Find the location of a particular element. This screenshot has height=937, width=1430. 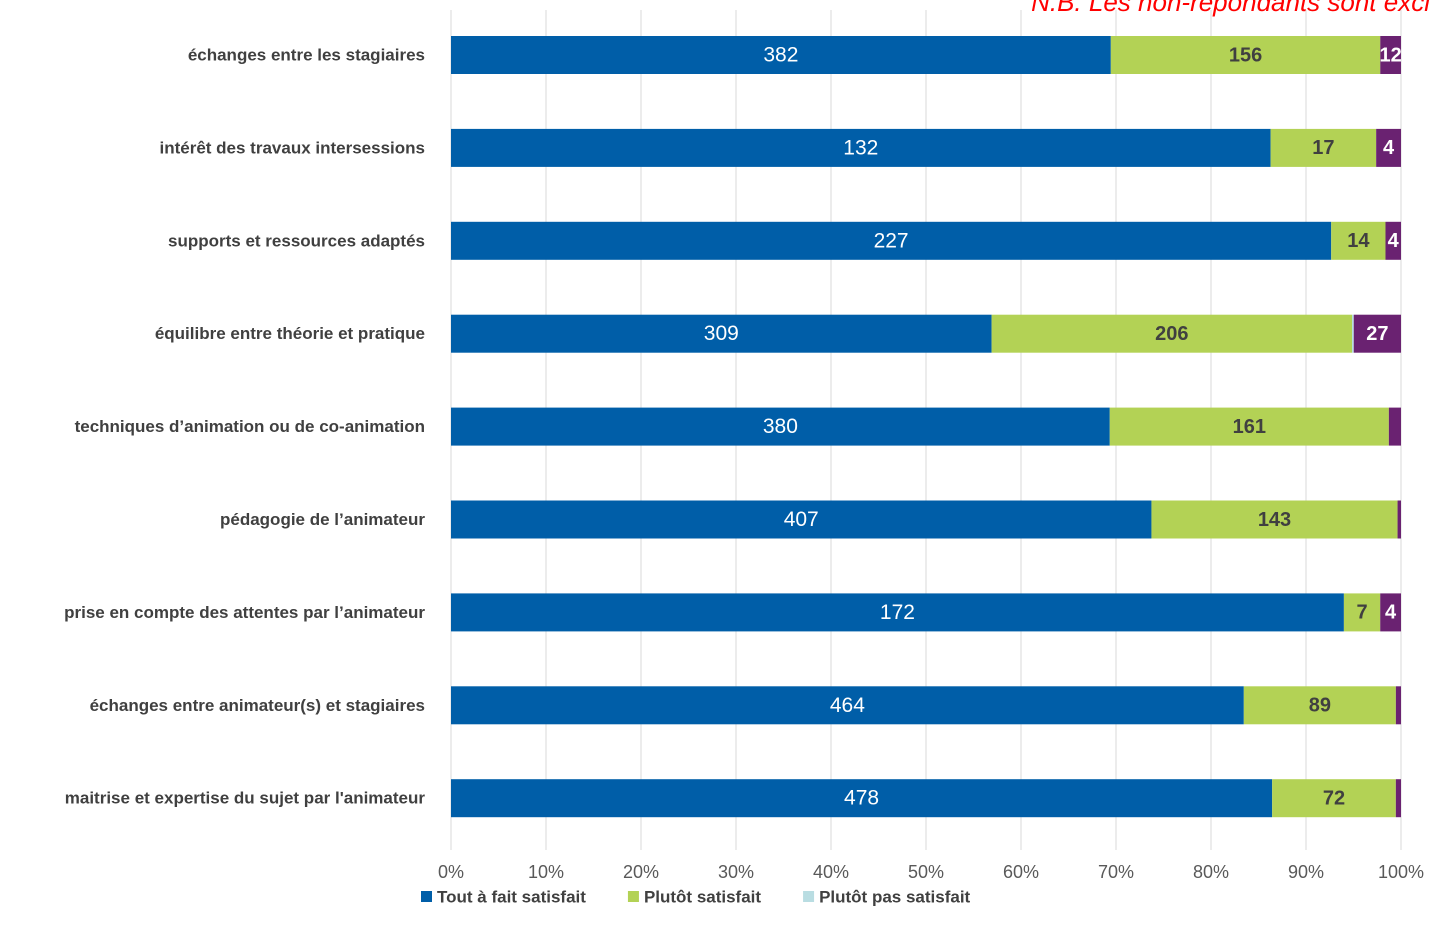

data-label: 17 is located at coordinates (1323, 148).